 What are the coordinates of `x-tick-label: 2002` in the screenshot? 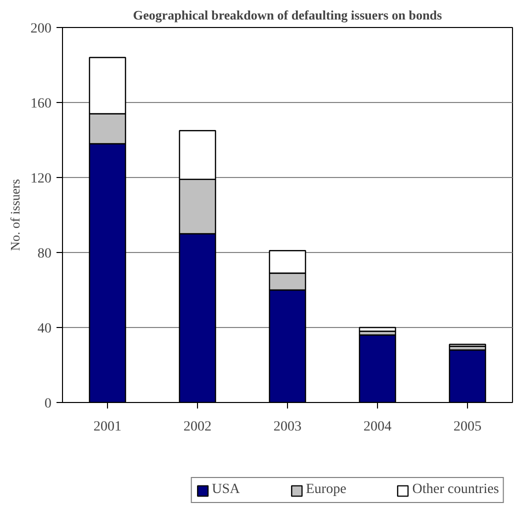 It's located at (198, 427).